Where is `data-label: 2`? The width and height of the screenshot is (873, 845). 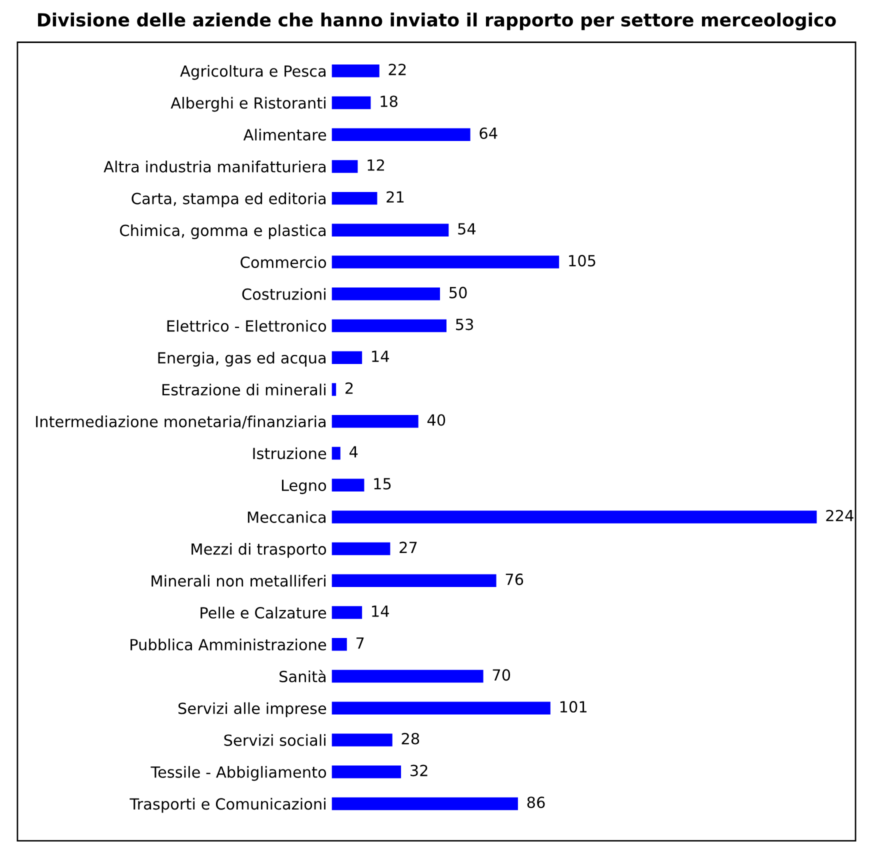
data-label: 2 is located at coordinates (349, 388).